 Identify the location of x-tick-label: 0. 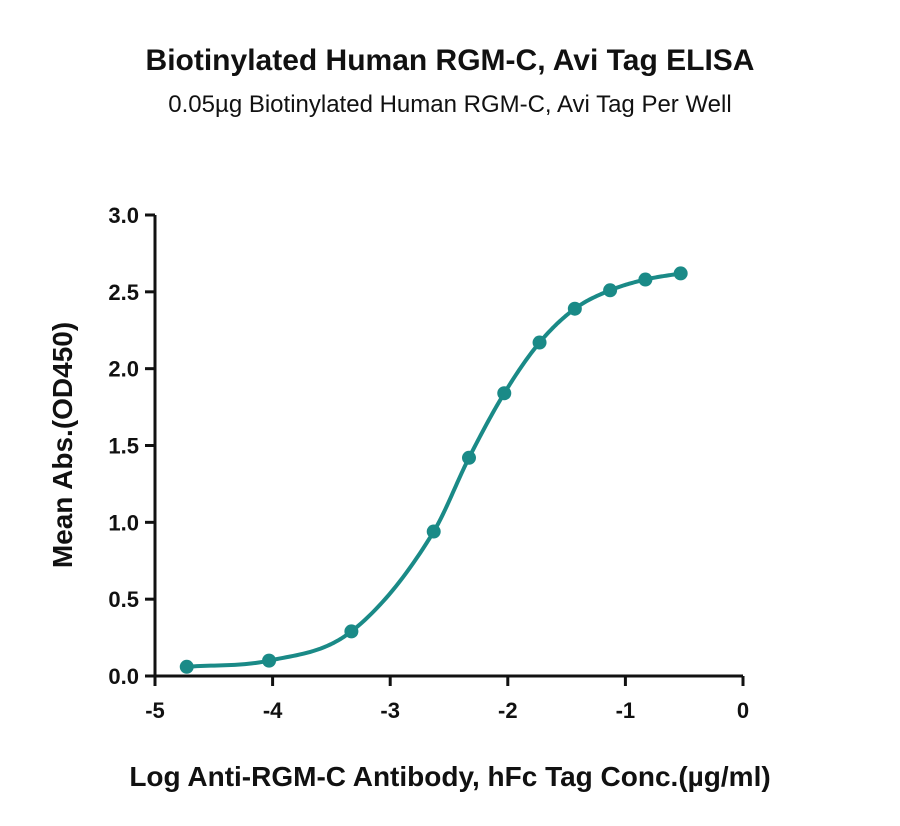
(743, 710).